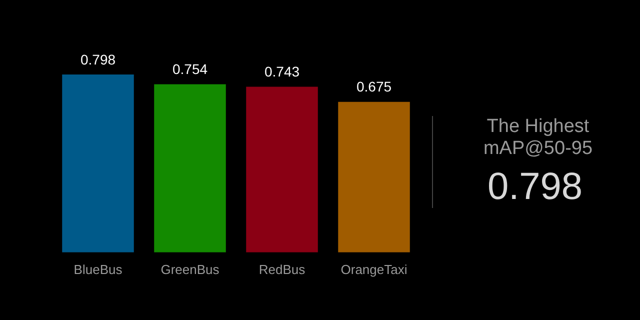 The width and height of the screenshot is (640, 320). What do you see at coordinates (374, 86) in the screenshot?
I see `data-label: 0.675` at bounding box center [374, 86].